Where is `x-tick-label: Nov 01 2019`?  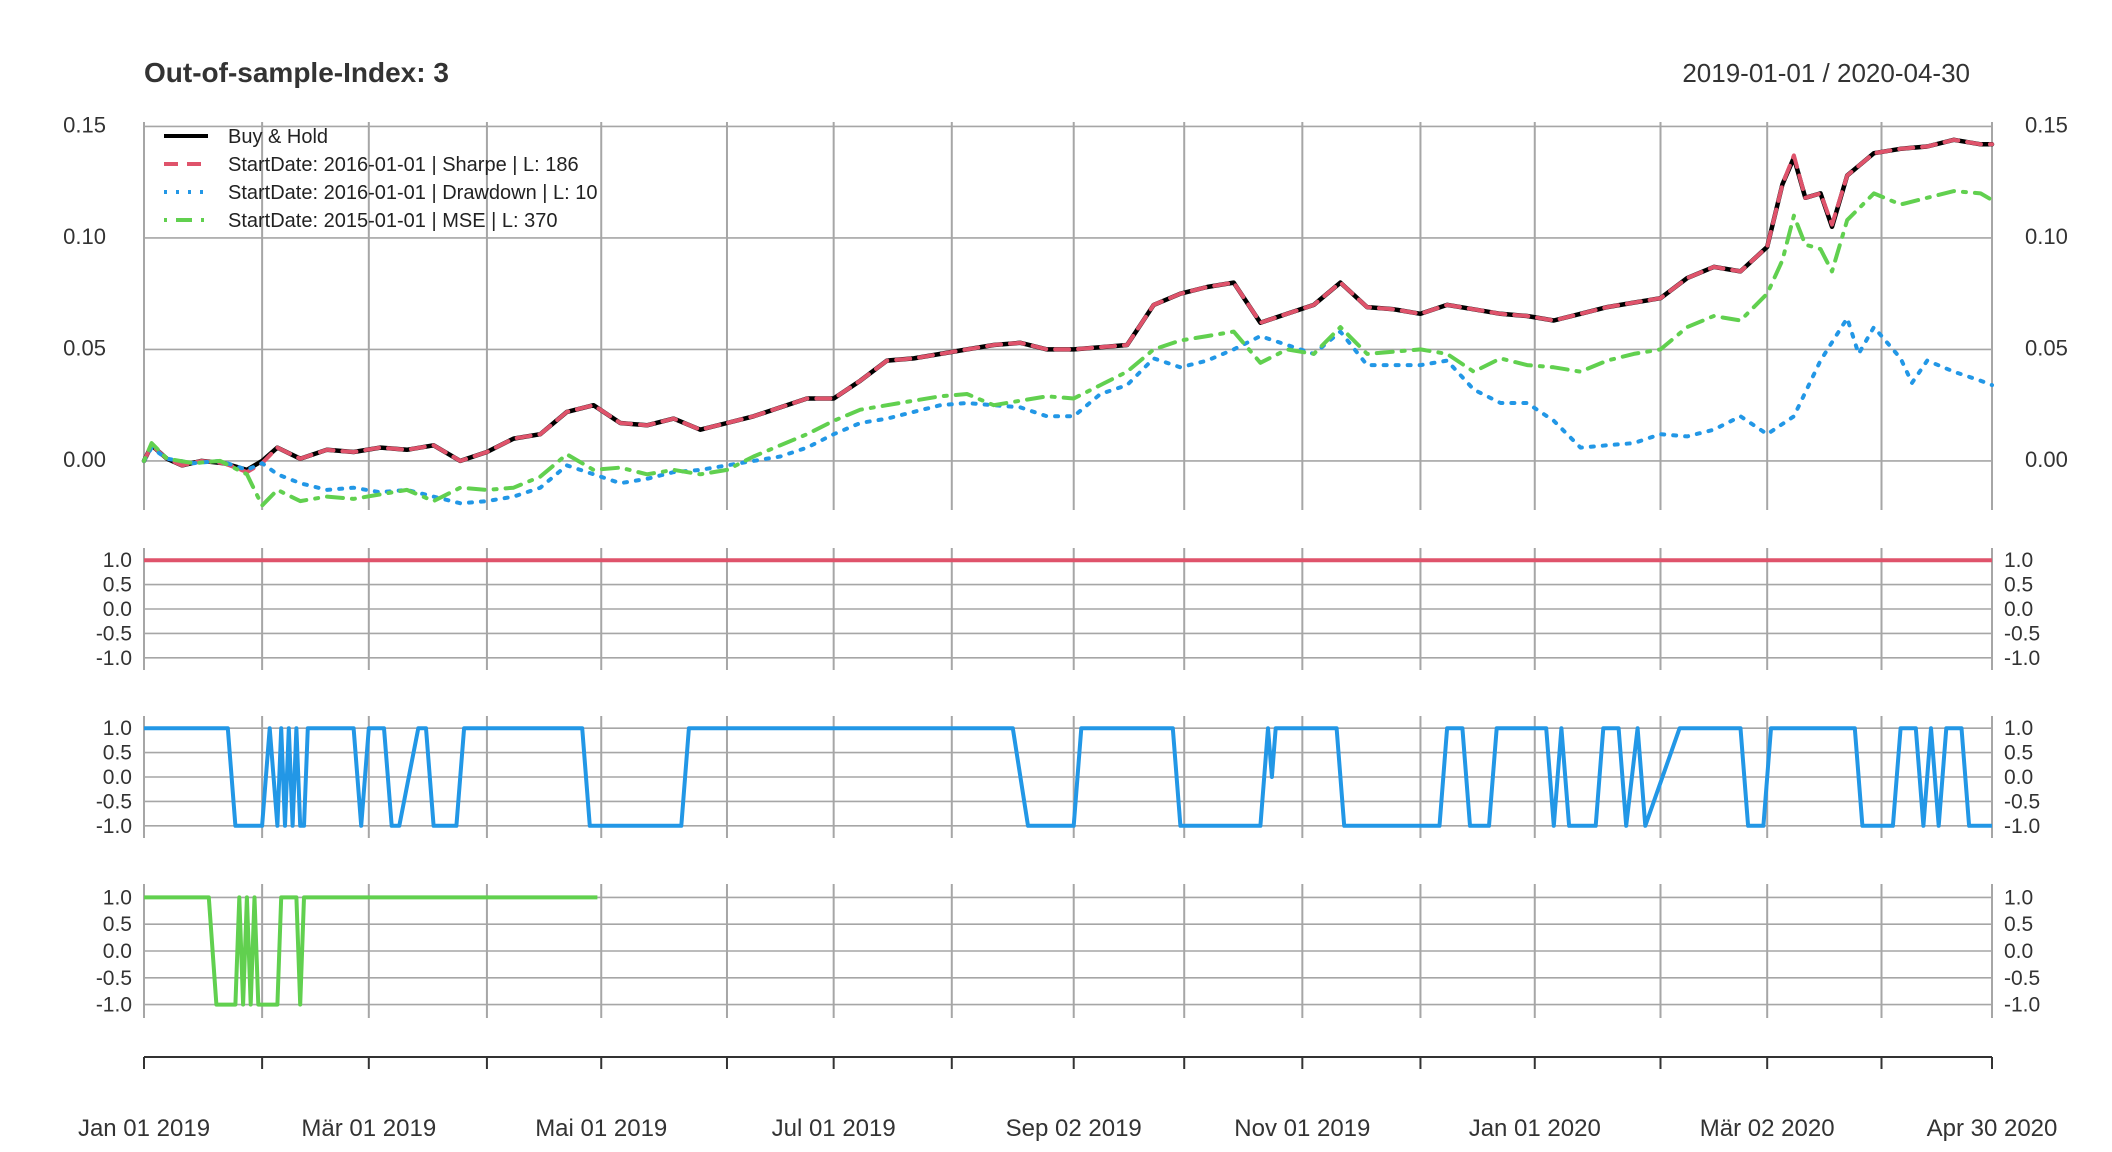 x-tick-label: Nov 01 2019 is located at coordinates (1302, 1128).